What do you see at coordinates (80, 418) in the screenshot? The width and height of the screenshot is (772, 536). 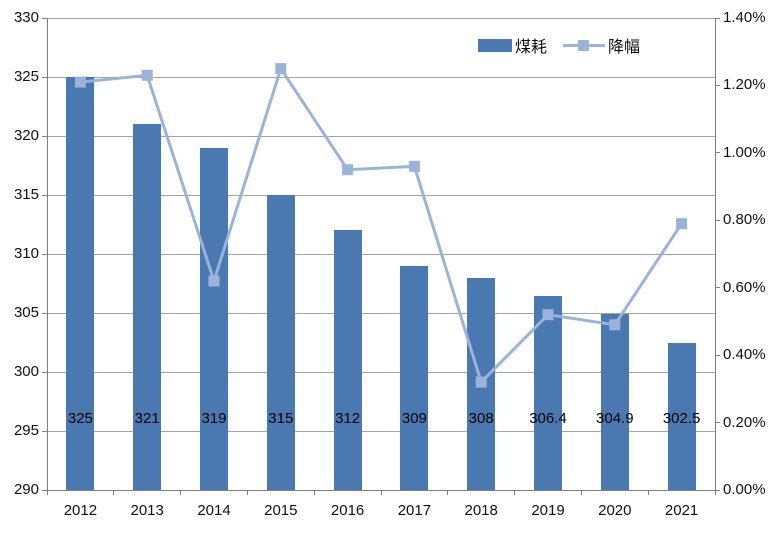 I see `bar-label-2012: 325` at bounding box center [80, 418].